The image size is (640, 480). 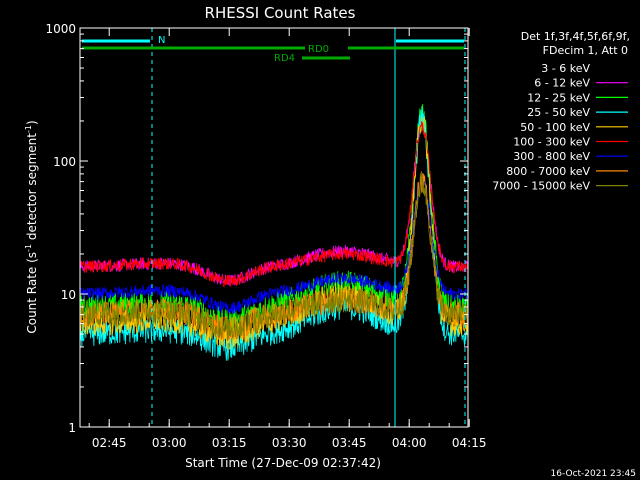 I want to click on flag-label-rd4: RD4, so click(x=284, y=58).